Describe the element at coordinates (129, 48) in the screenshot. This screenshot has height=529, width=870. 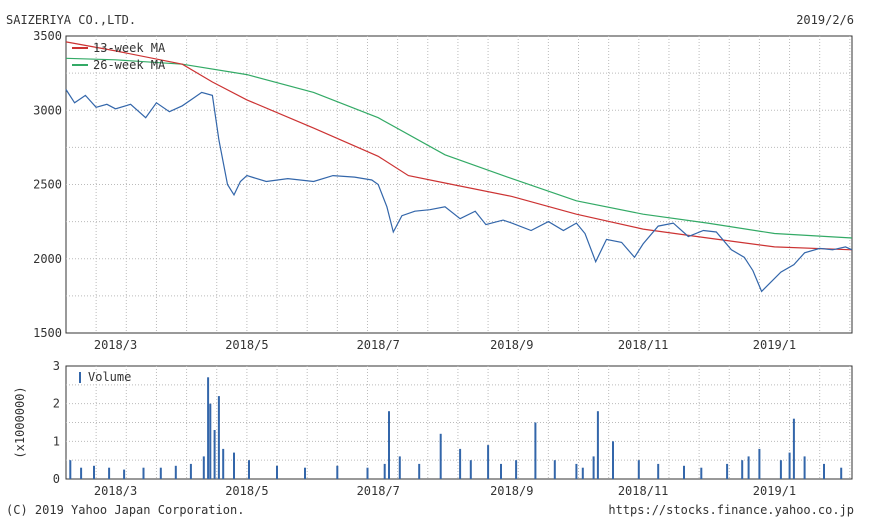
I see `legend-label: 13-week MA` at that location.